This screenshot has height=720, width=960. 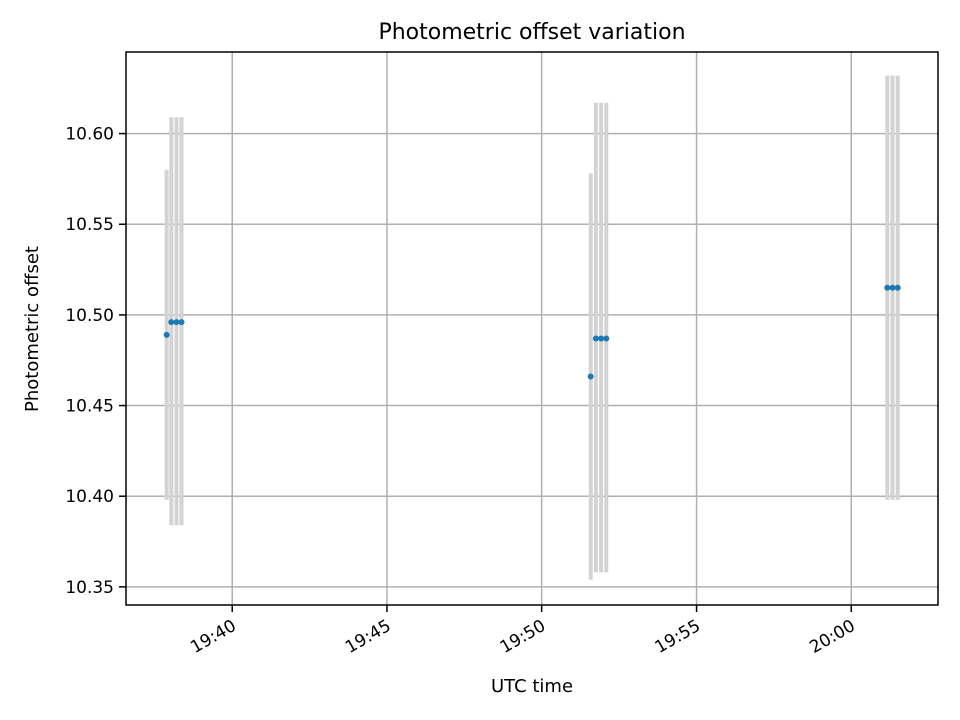 I want to click on x-tick-label: 19:55, so click(x=678, y=637).